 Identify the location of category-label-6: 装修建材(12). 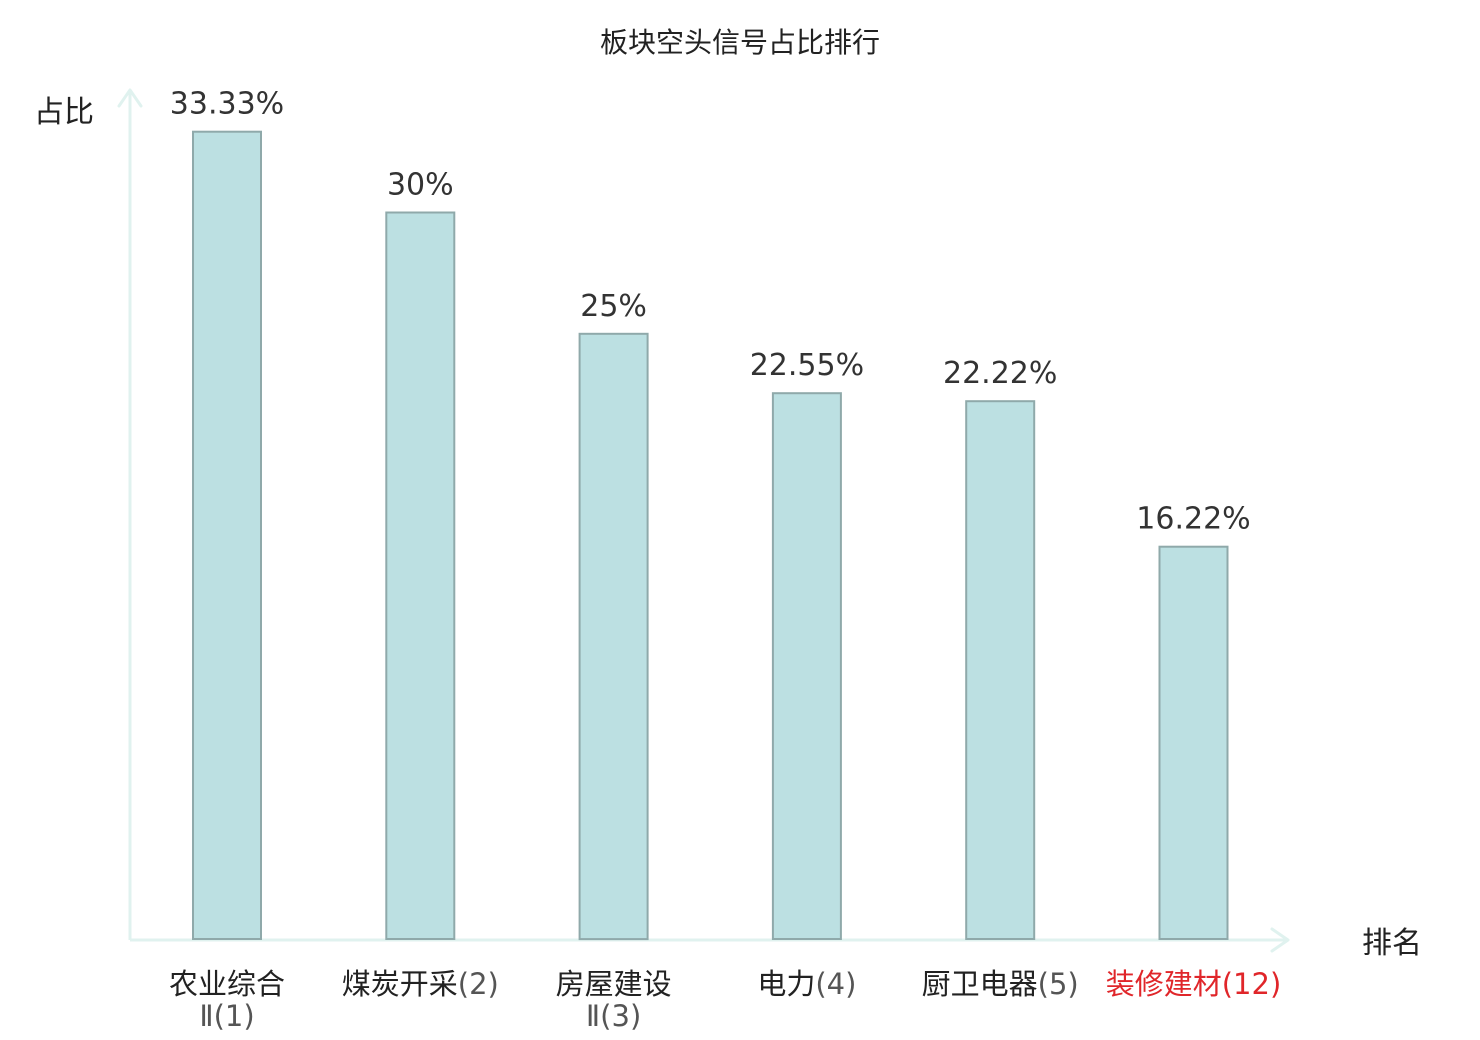
(1194, 984).